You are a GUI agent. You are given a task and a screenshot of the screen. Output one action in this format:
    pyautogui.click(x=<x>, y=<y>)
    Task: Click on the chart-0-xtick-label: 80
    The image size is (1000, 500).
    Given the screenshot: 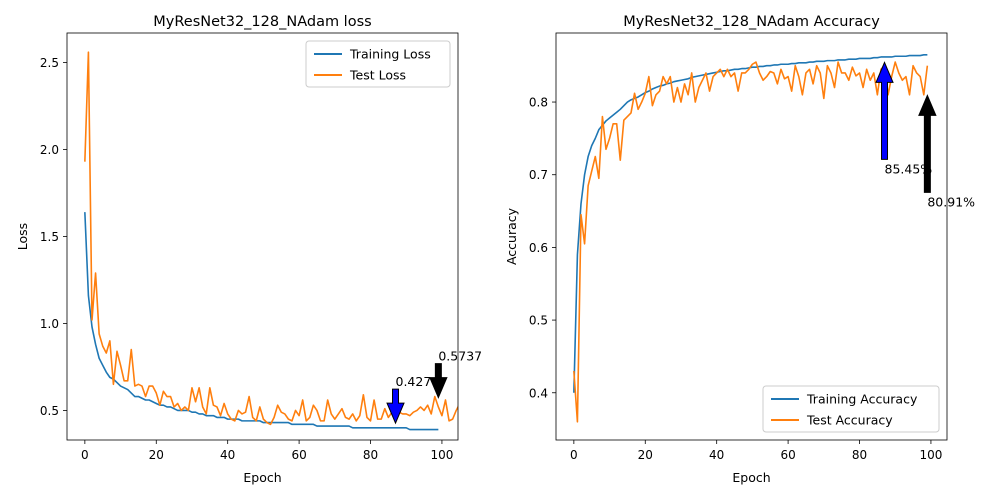 What is the action you would take?
    pyautogui.click(x=370, y=455)
    